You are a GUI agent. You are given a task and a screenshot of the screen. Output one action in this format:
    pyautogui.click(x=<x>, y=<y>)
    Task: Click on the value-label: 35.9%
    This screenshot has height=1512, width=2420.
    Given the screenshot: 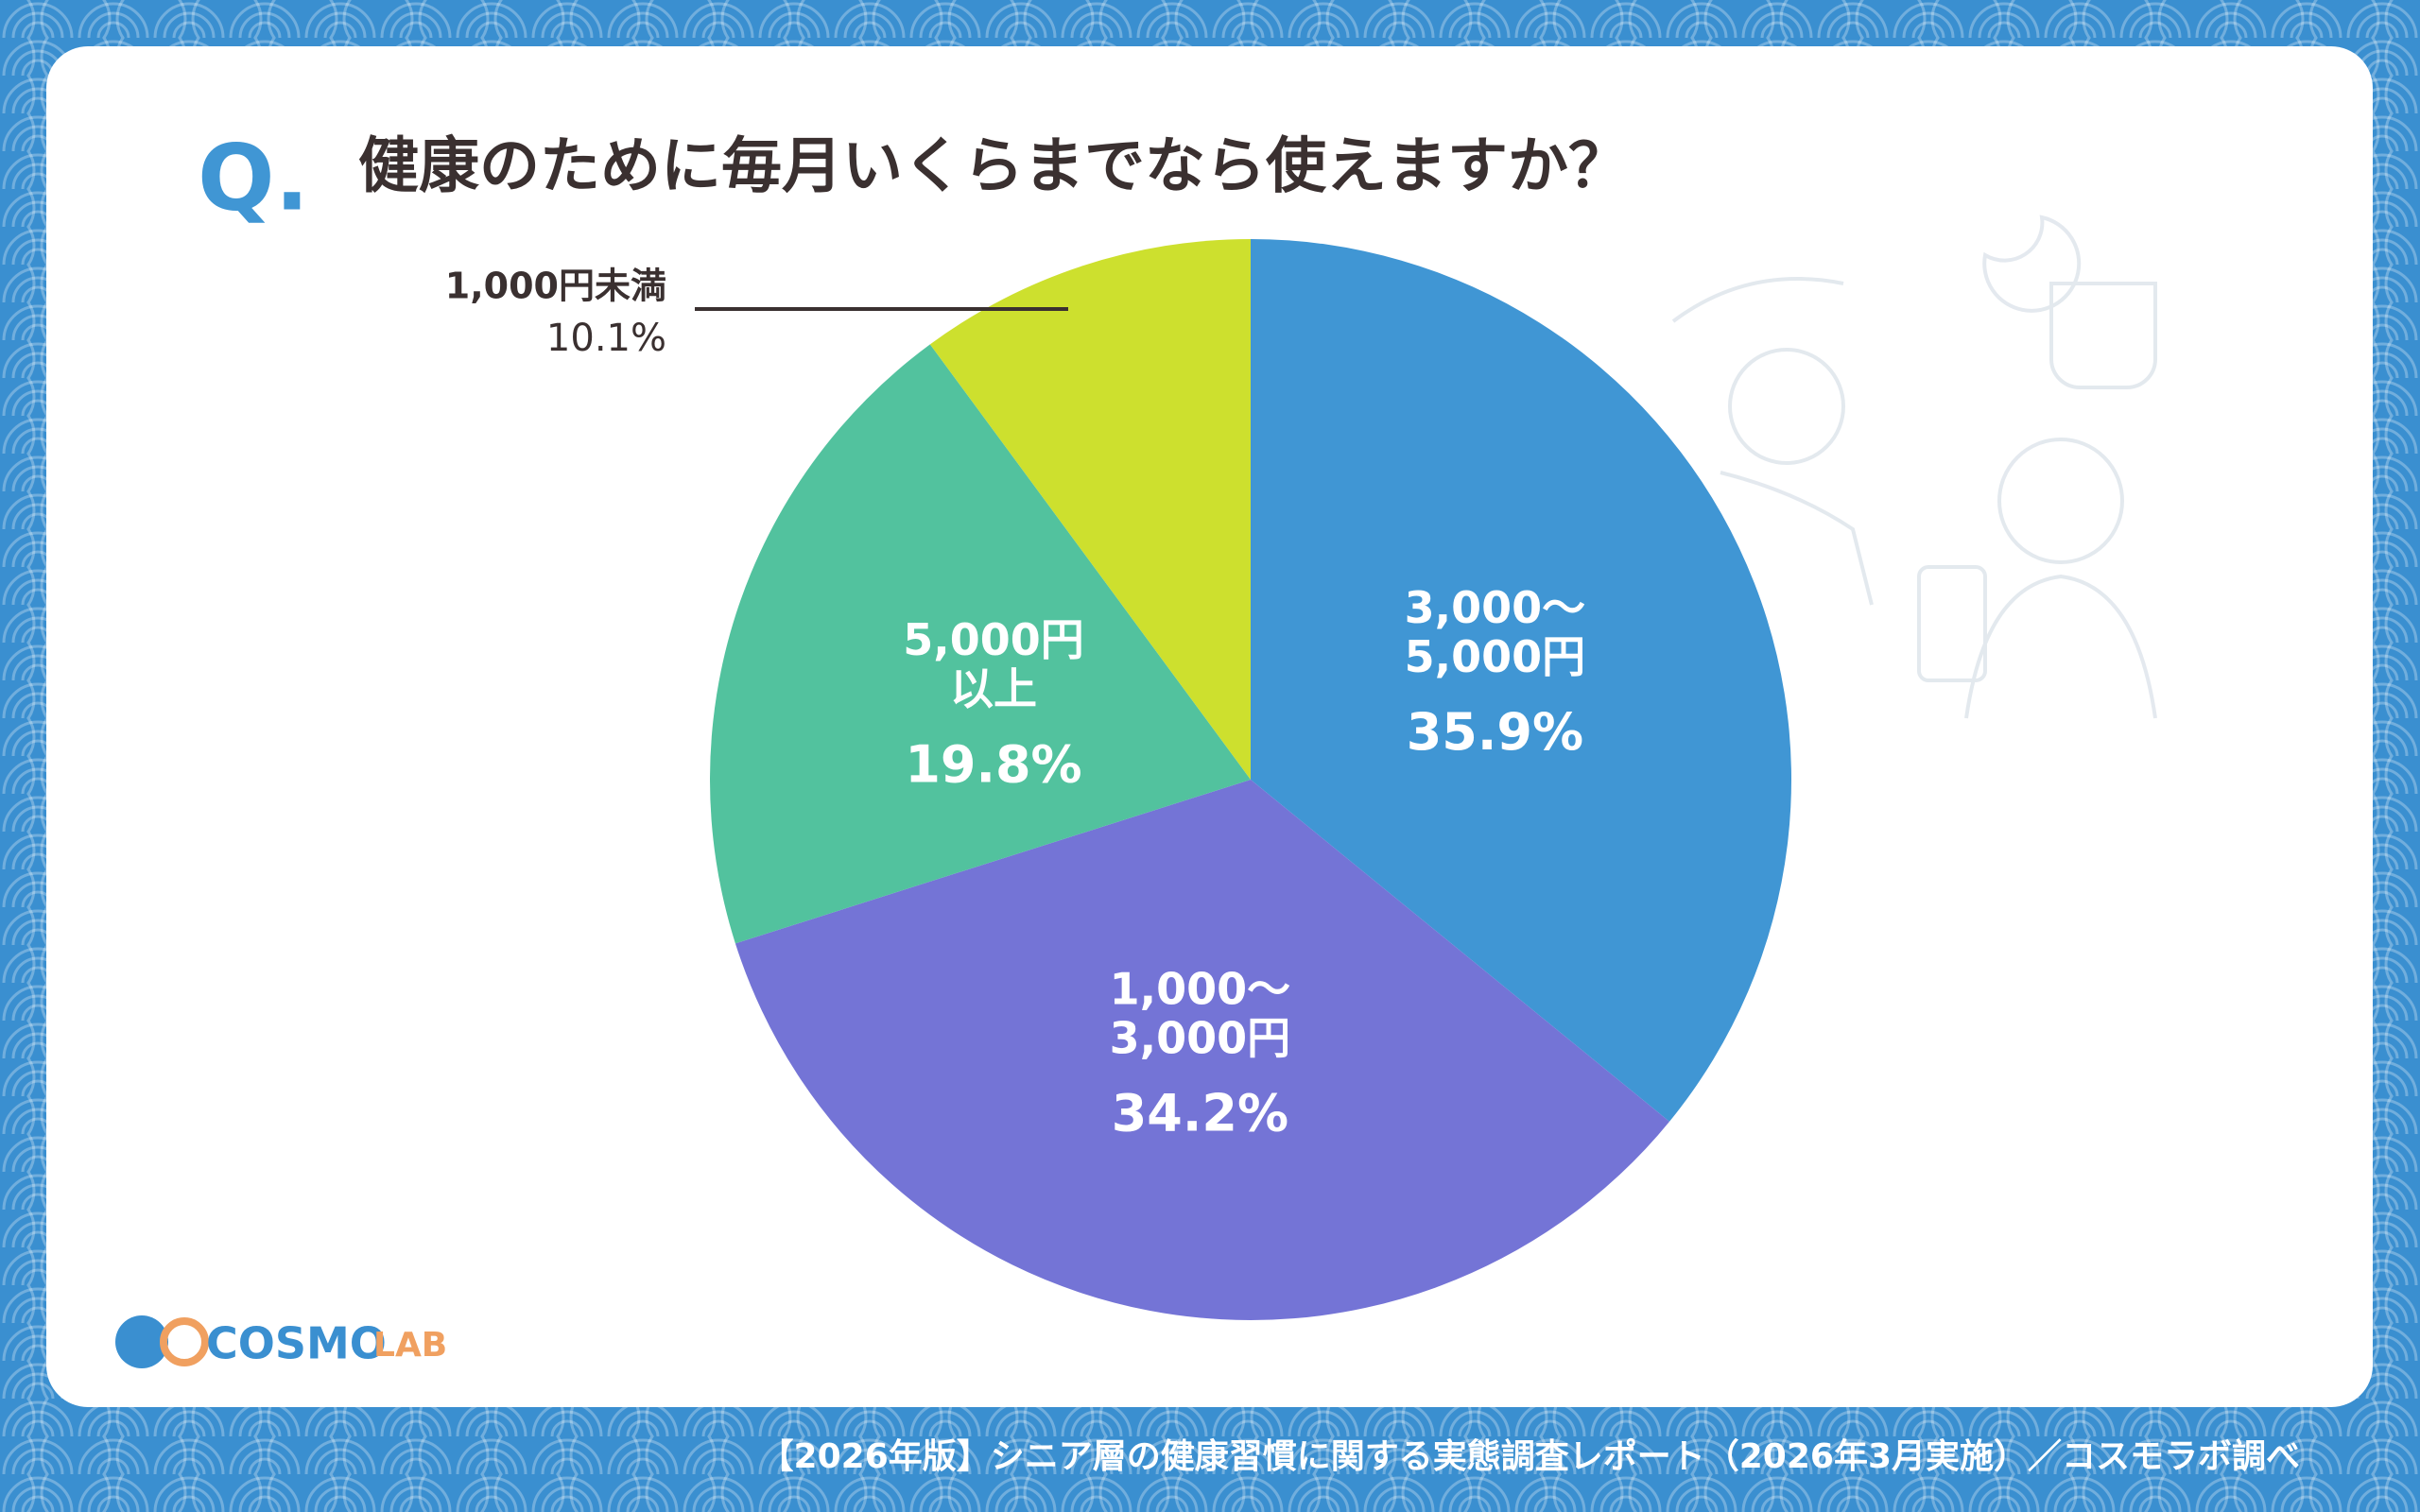 What is the action you would take?
    pyautogui.click(x=1495, y=732)
    